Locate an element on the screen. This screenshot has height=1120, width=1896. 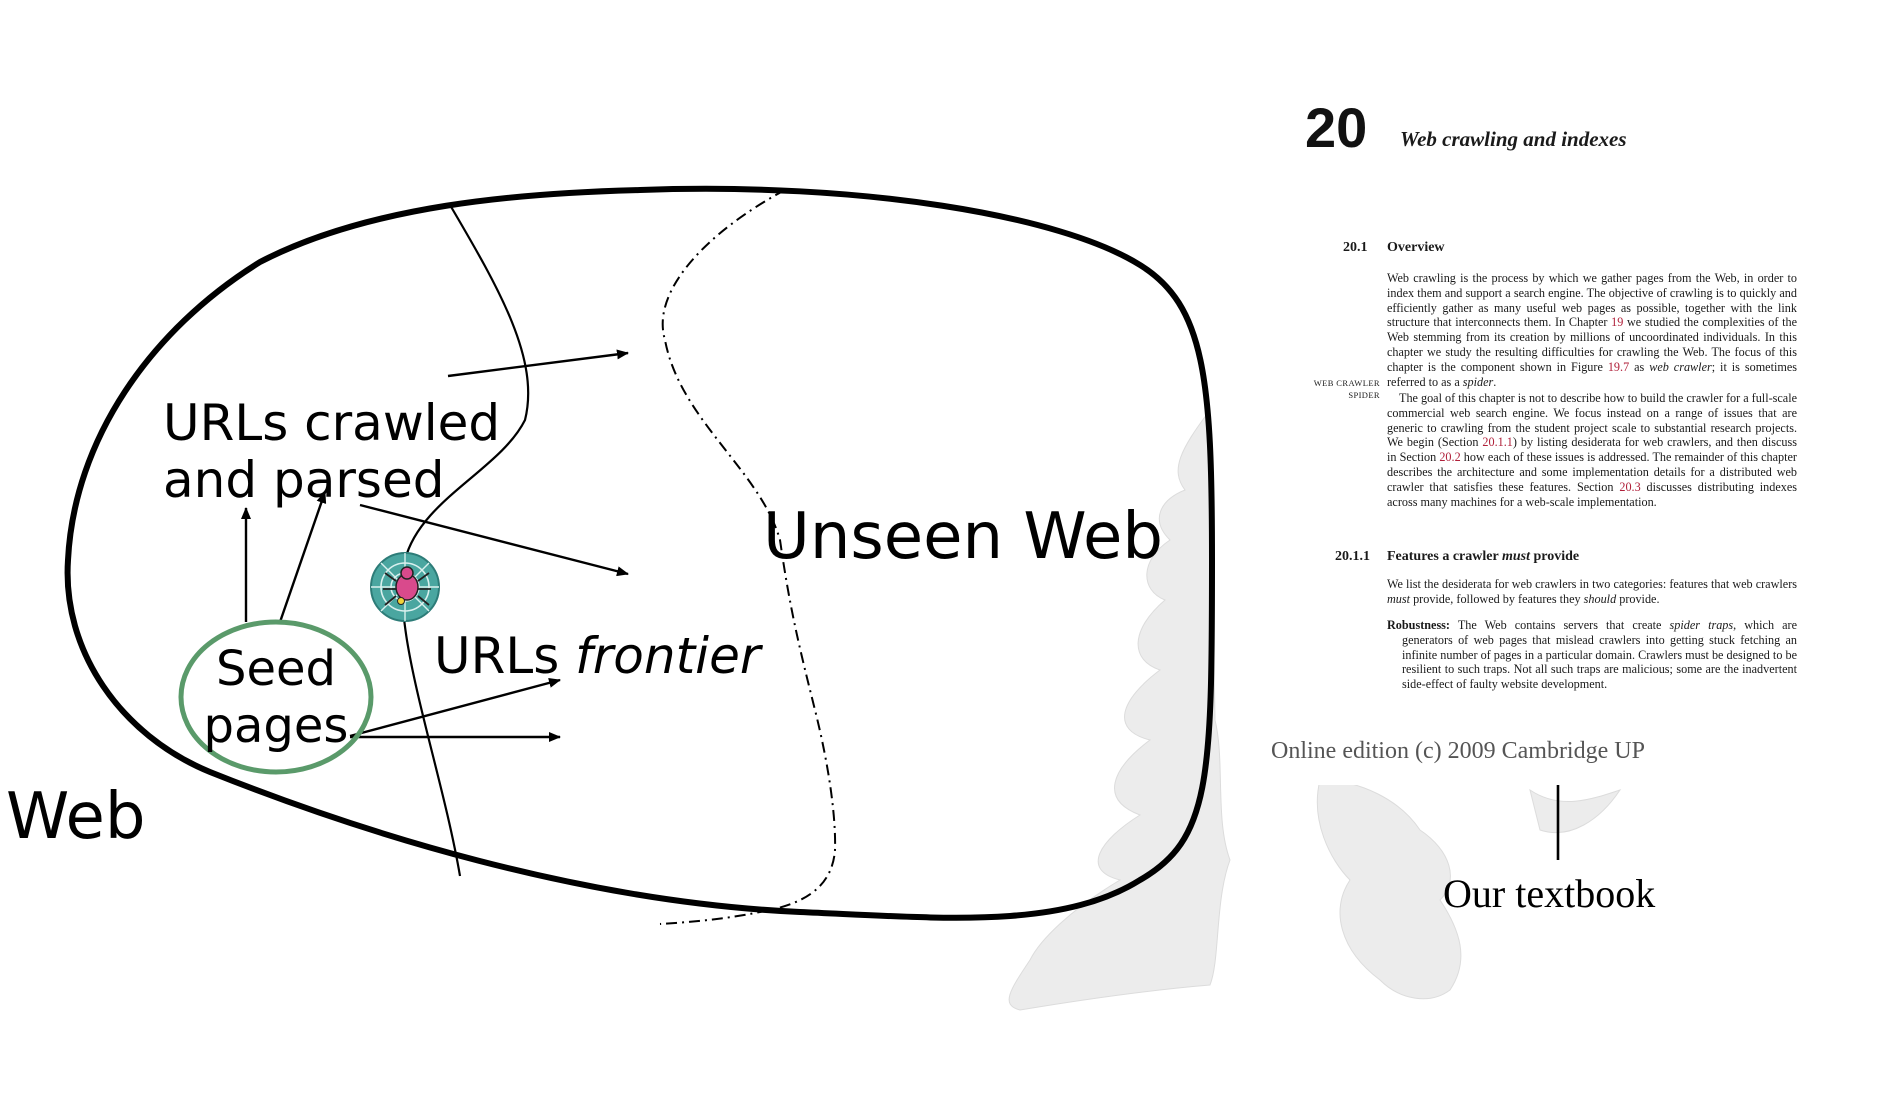
textbook-caption: Our textbook is located at coordinates (1549, 893).